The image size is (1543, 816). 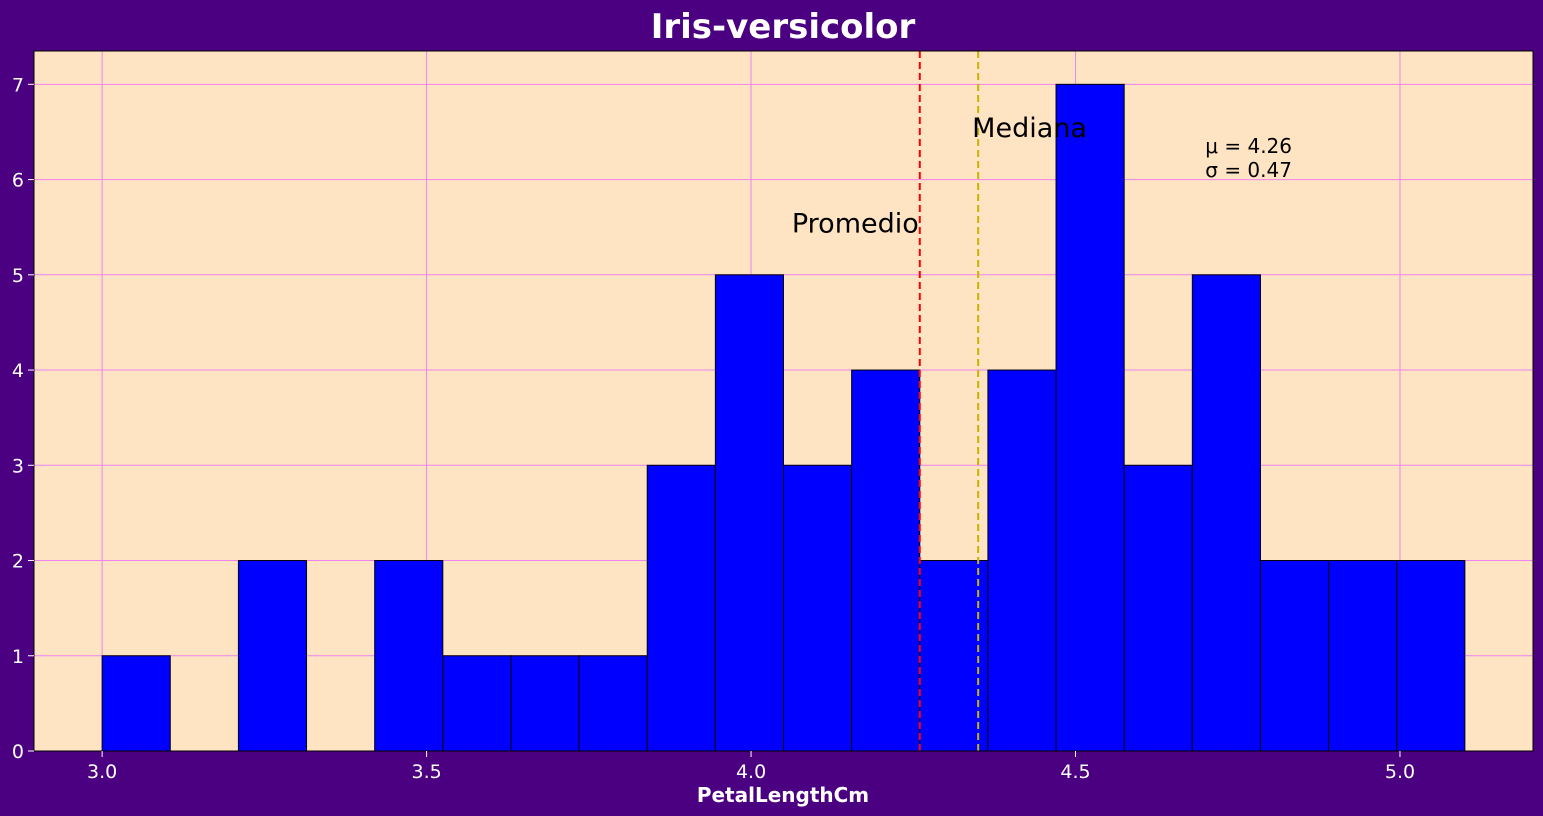 I want to click on stats-sigma-label: σ = 0.47, so click(x=1248, y=170).